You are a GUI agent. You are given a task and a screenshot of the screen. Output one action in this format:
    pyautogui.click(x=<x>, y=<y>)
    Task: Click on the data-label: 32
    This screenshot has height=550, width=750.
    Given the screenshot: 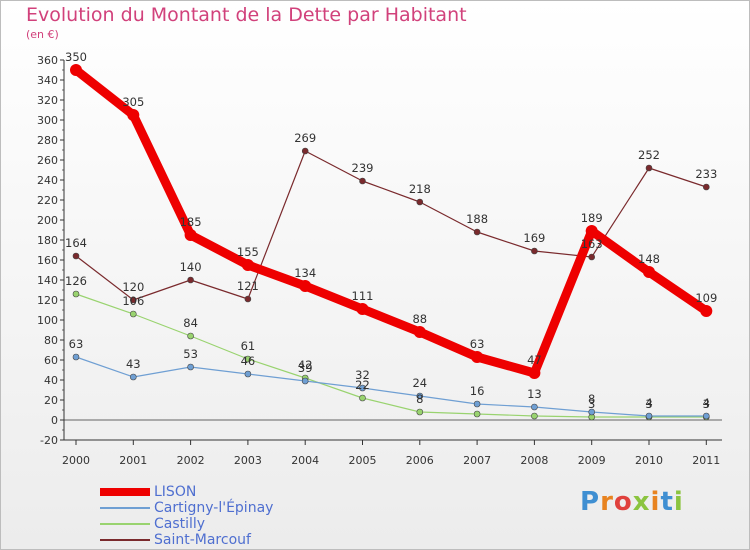 What is the action you would take?
    pyautogui.click(x=362, y=375)
    